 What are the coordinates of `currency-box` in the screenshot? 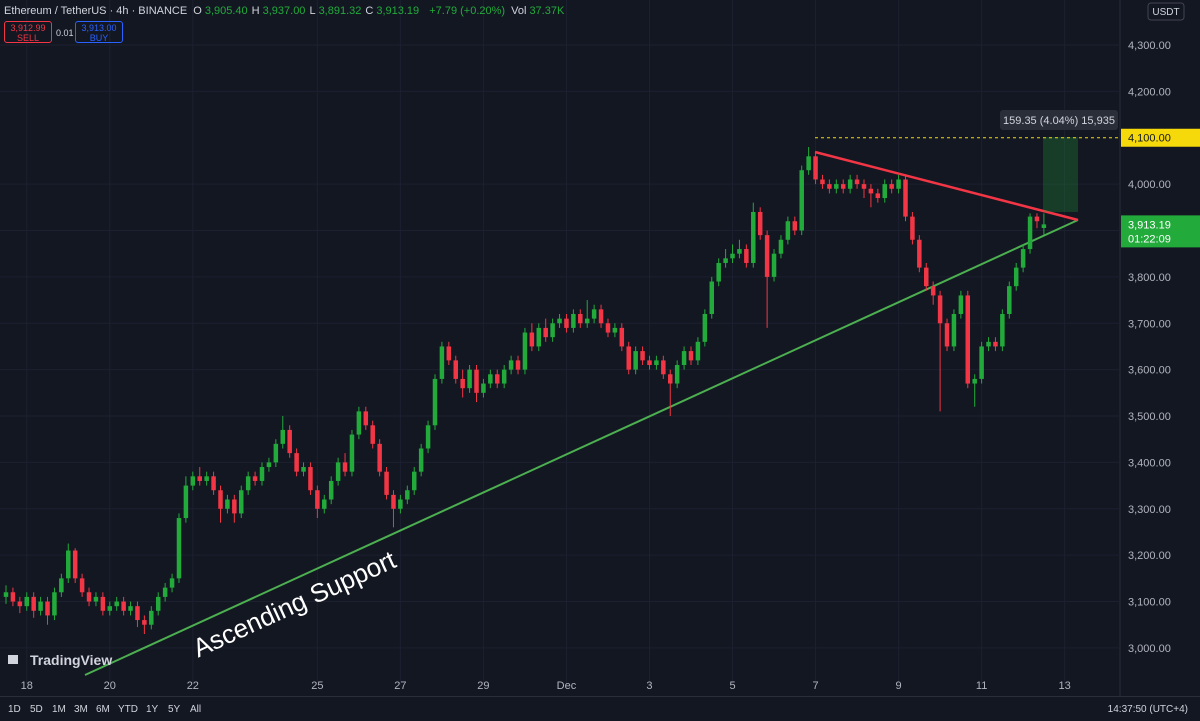 It's located at (1166, 11).